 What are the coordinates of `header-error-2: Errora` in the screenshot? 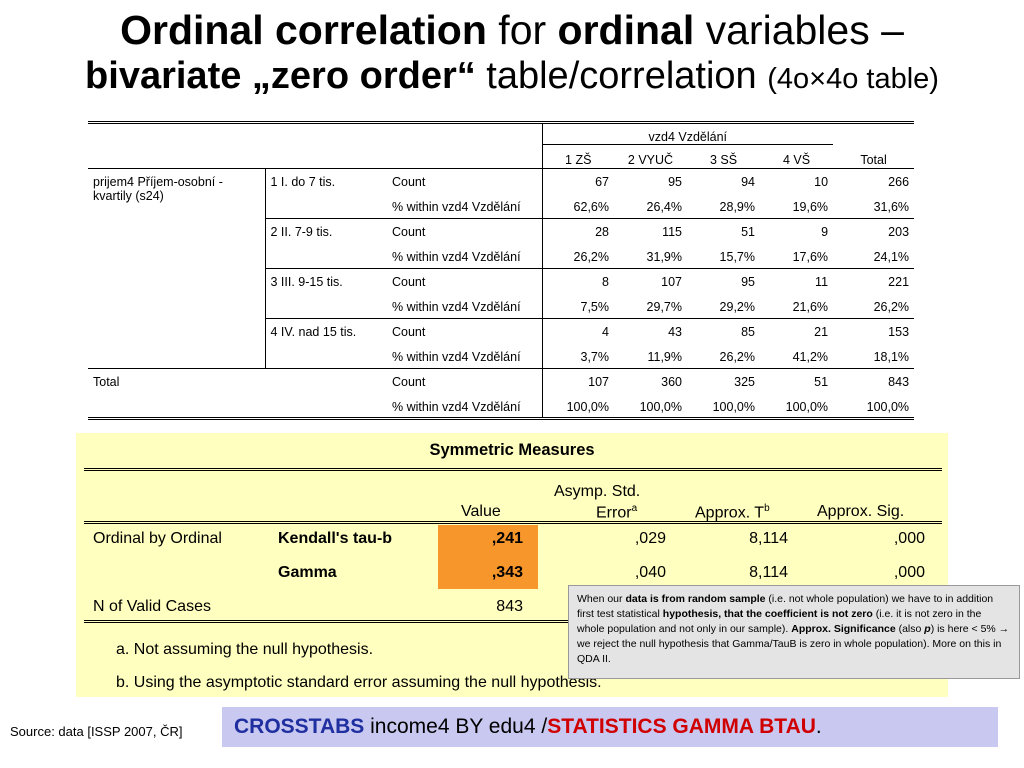 It's located at (617, 512).